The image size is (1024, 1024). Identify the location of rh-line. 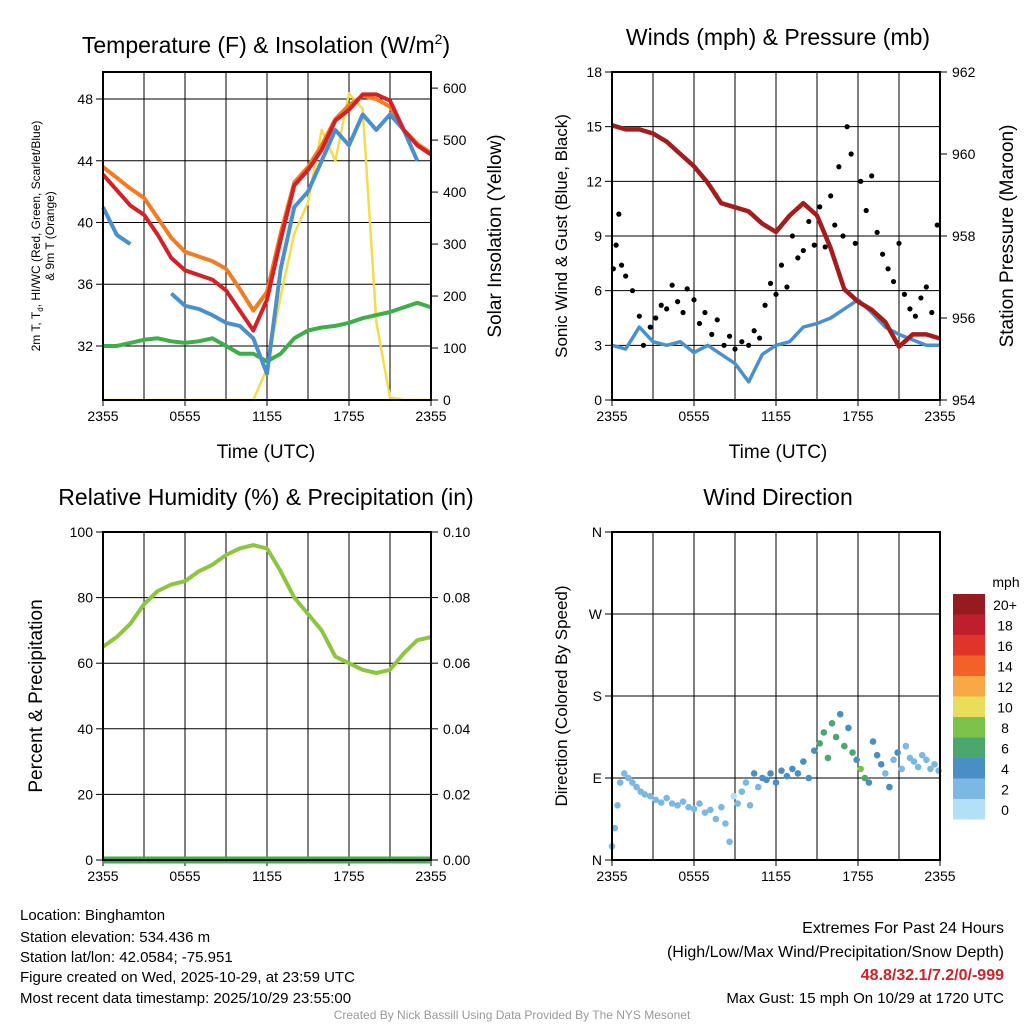
(266, 609).